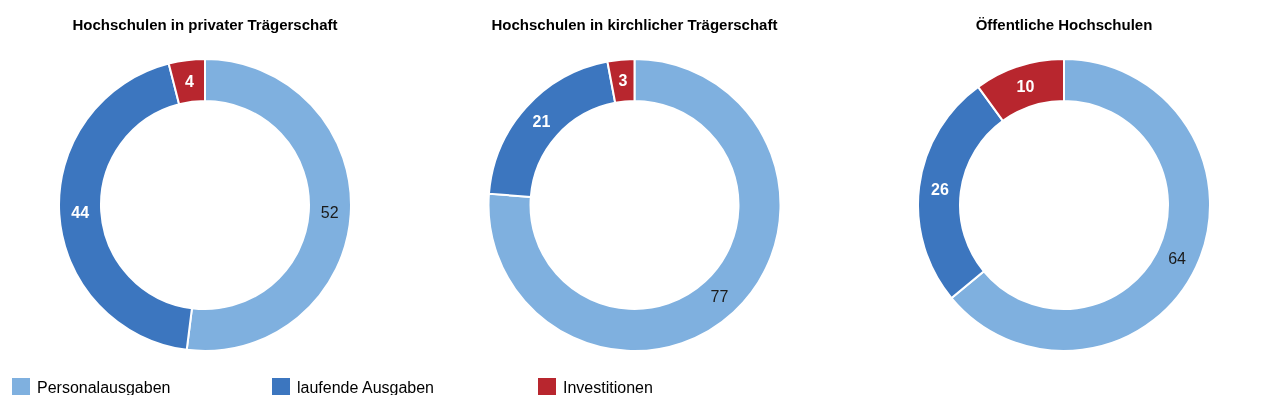 This screenshot has height=403, width=1269. What do you see at coordinates (205, 24) in the screenshot?
I see `chart-title: Hochschulen in privater Trägerschaft` at bounding box center [205, 24].